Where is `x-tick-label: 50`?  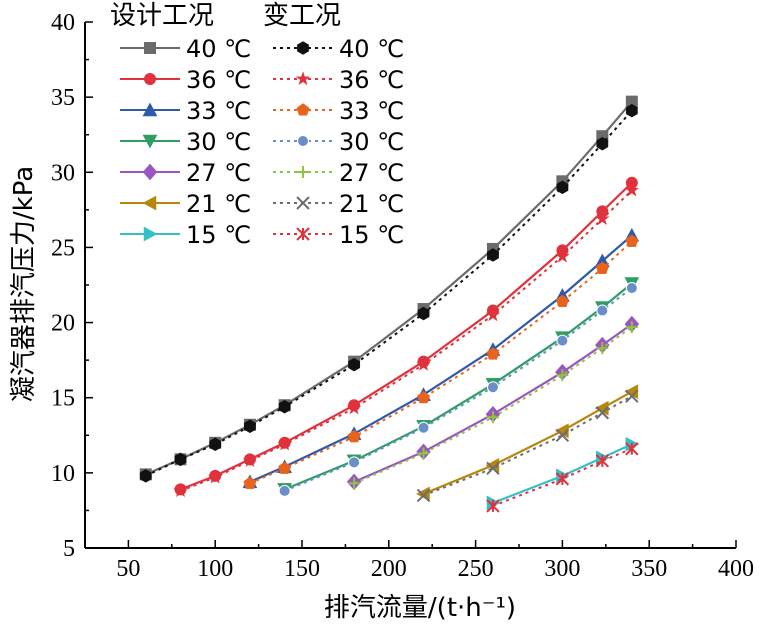 x-tick-label: 50 is located at coordinates (128, 569).